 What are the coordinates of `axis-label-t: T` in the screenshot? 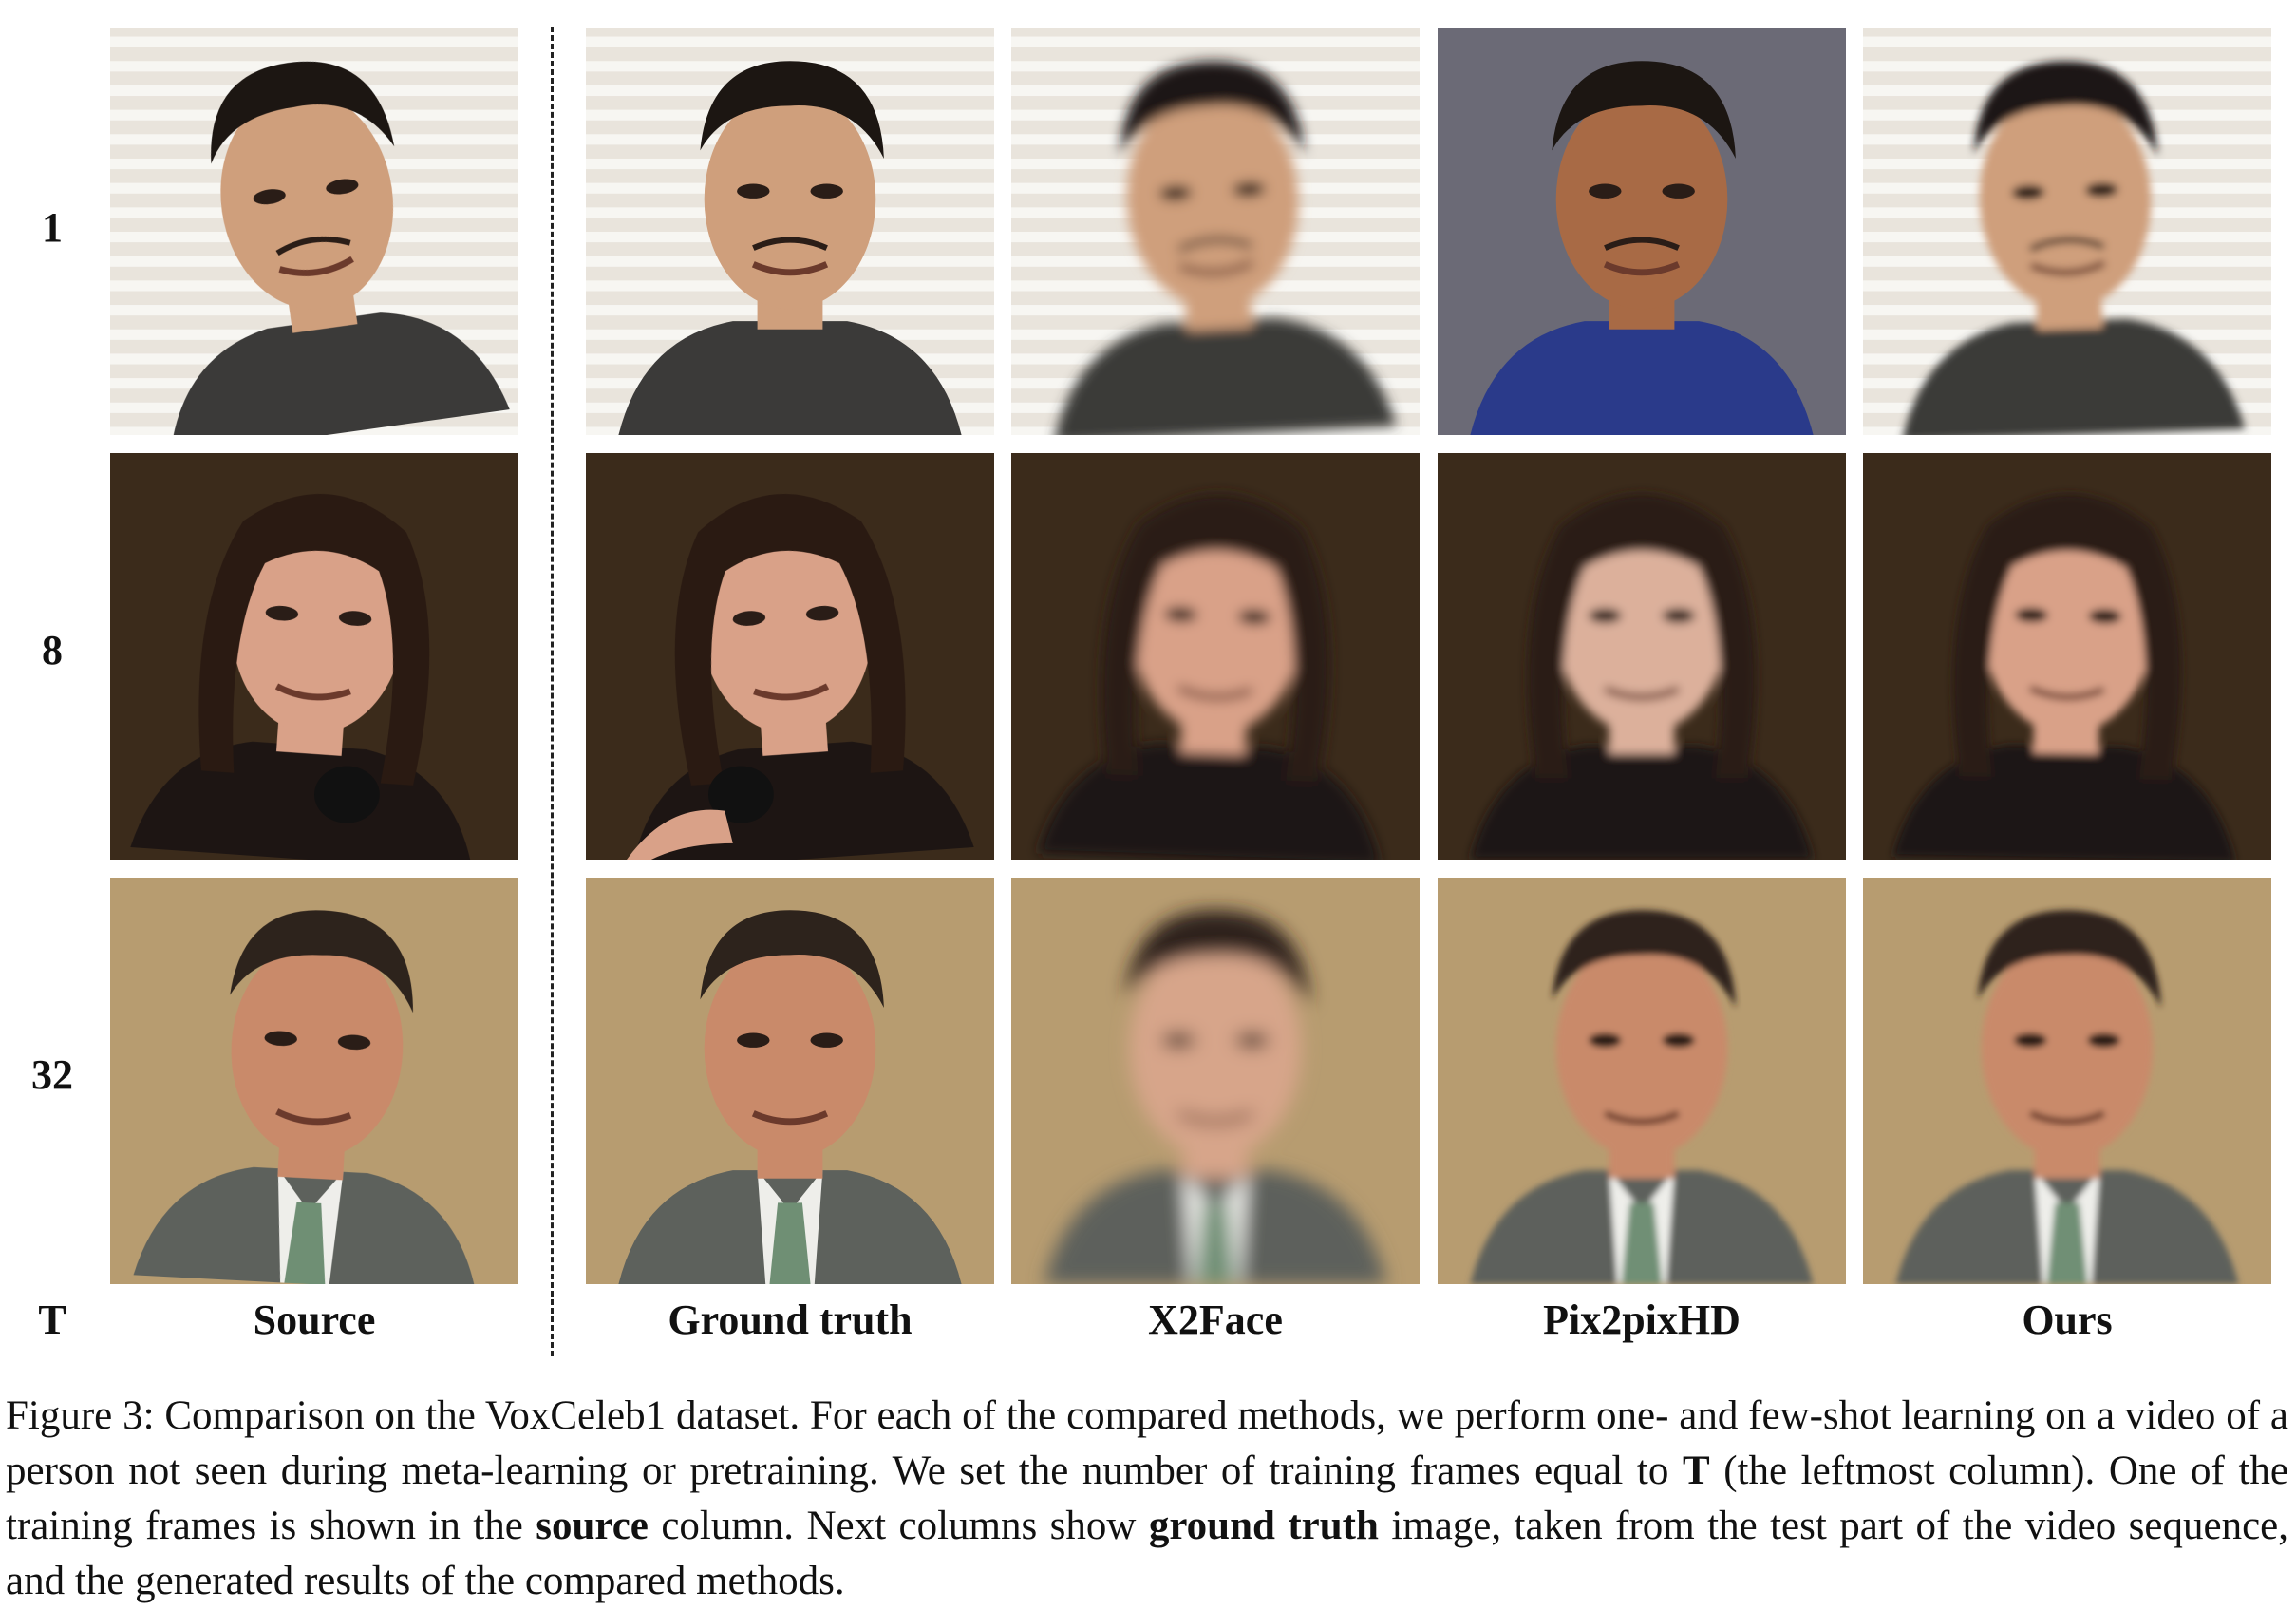 It's located at (52, 1320).